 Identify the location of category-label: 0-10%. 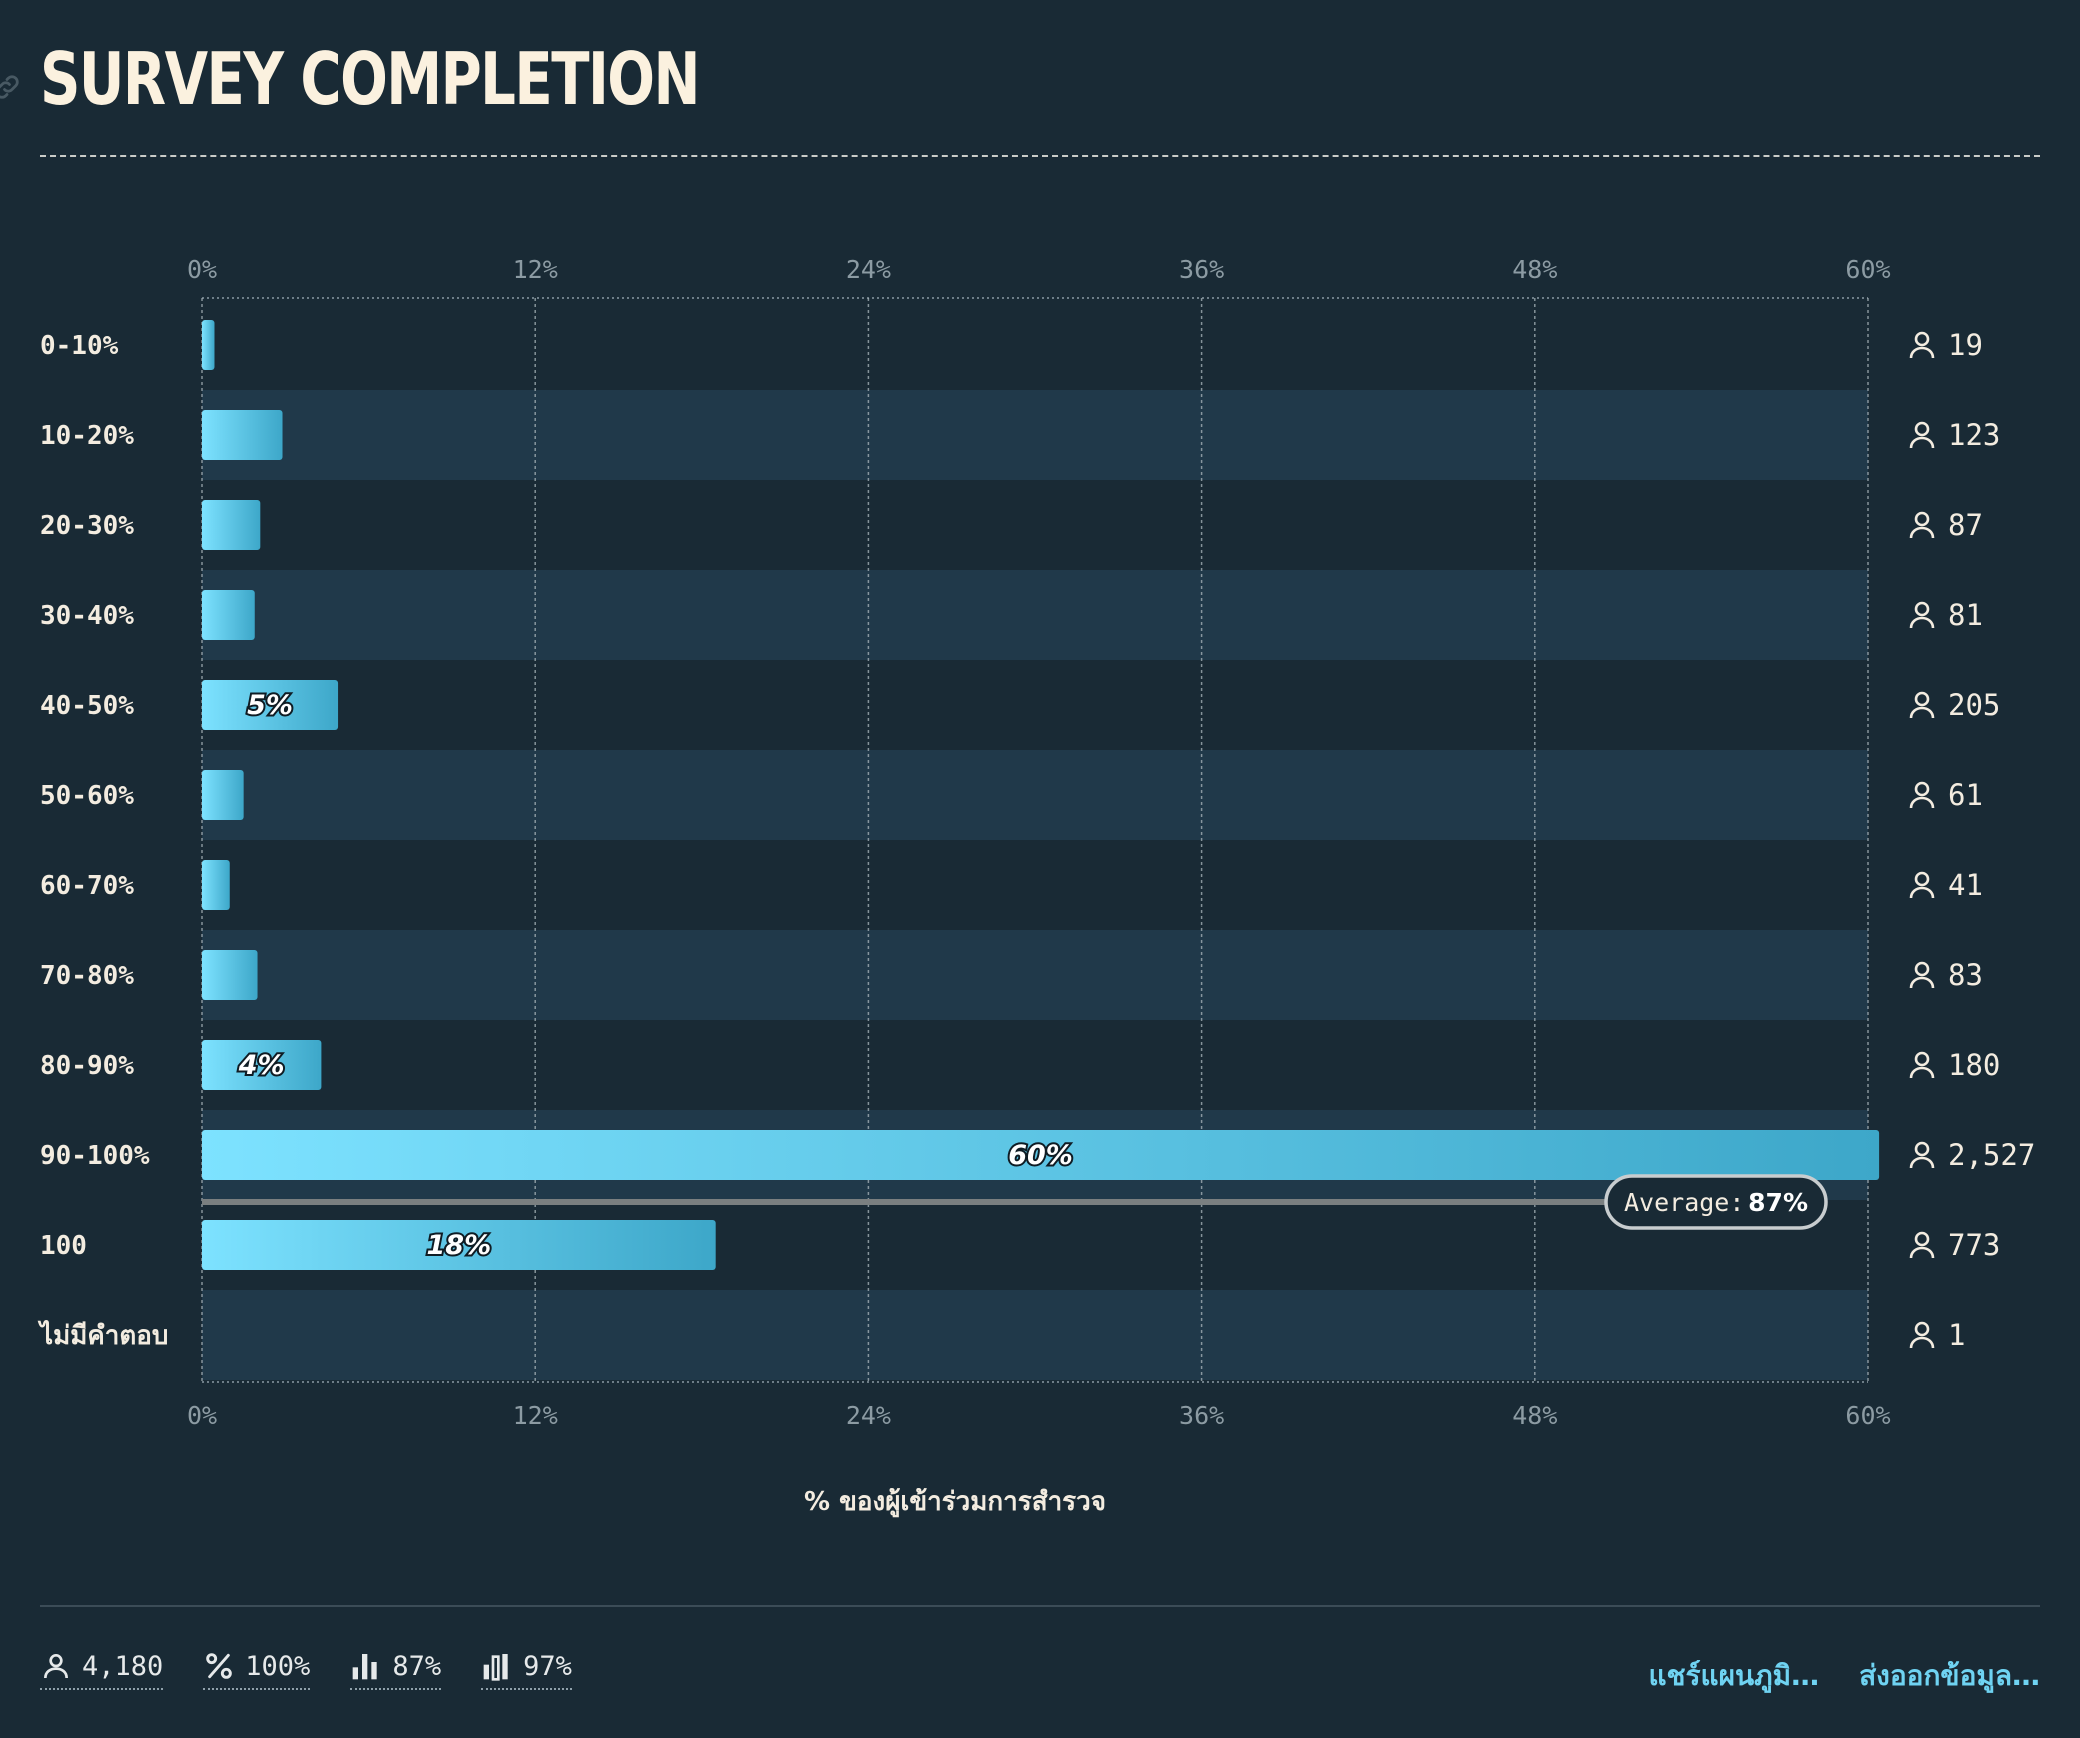
(79, 346).